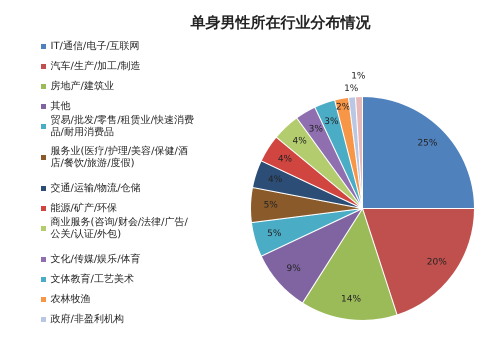 The height and width of the screenshot is (362, 500). Describe the element at coordinates (82, 86) in the screenshot. I see `legend-label: 房地产/建筑业` at that location.